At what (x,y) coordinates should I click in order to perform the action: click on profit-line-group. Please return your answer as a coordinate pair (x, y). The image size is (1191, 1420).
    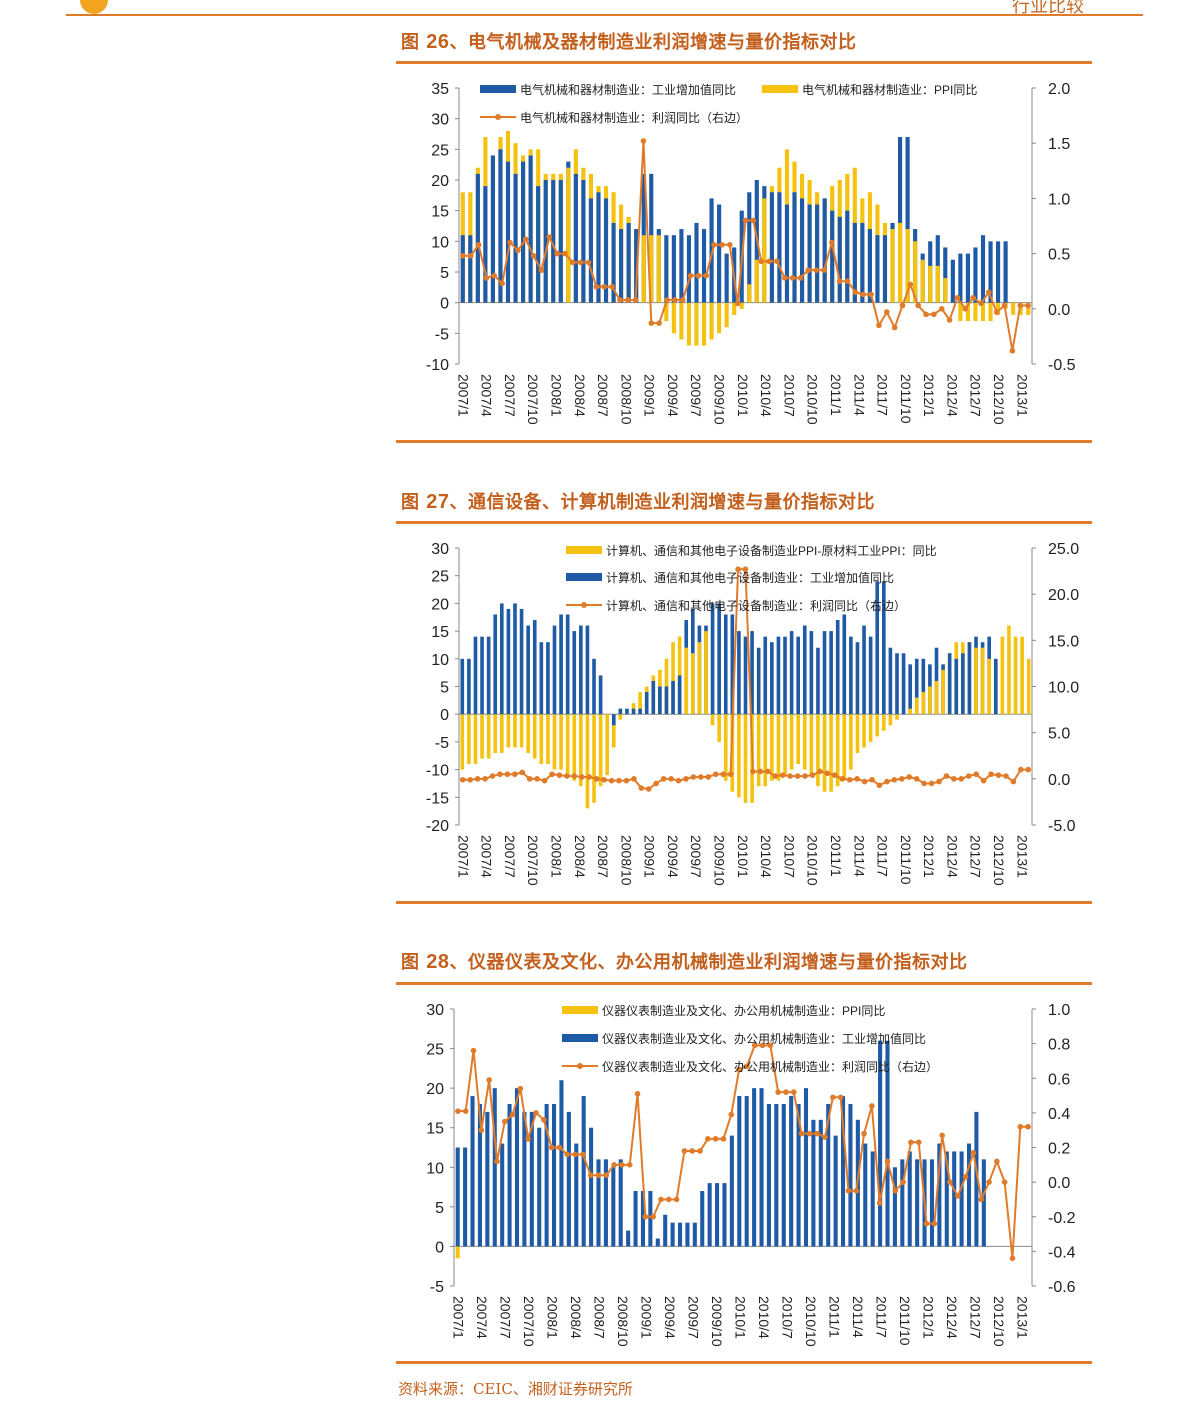
    Looking at the image, I should click on (745, 246).